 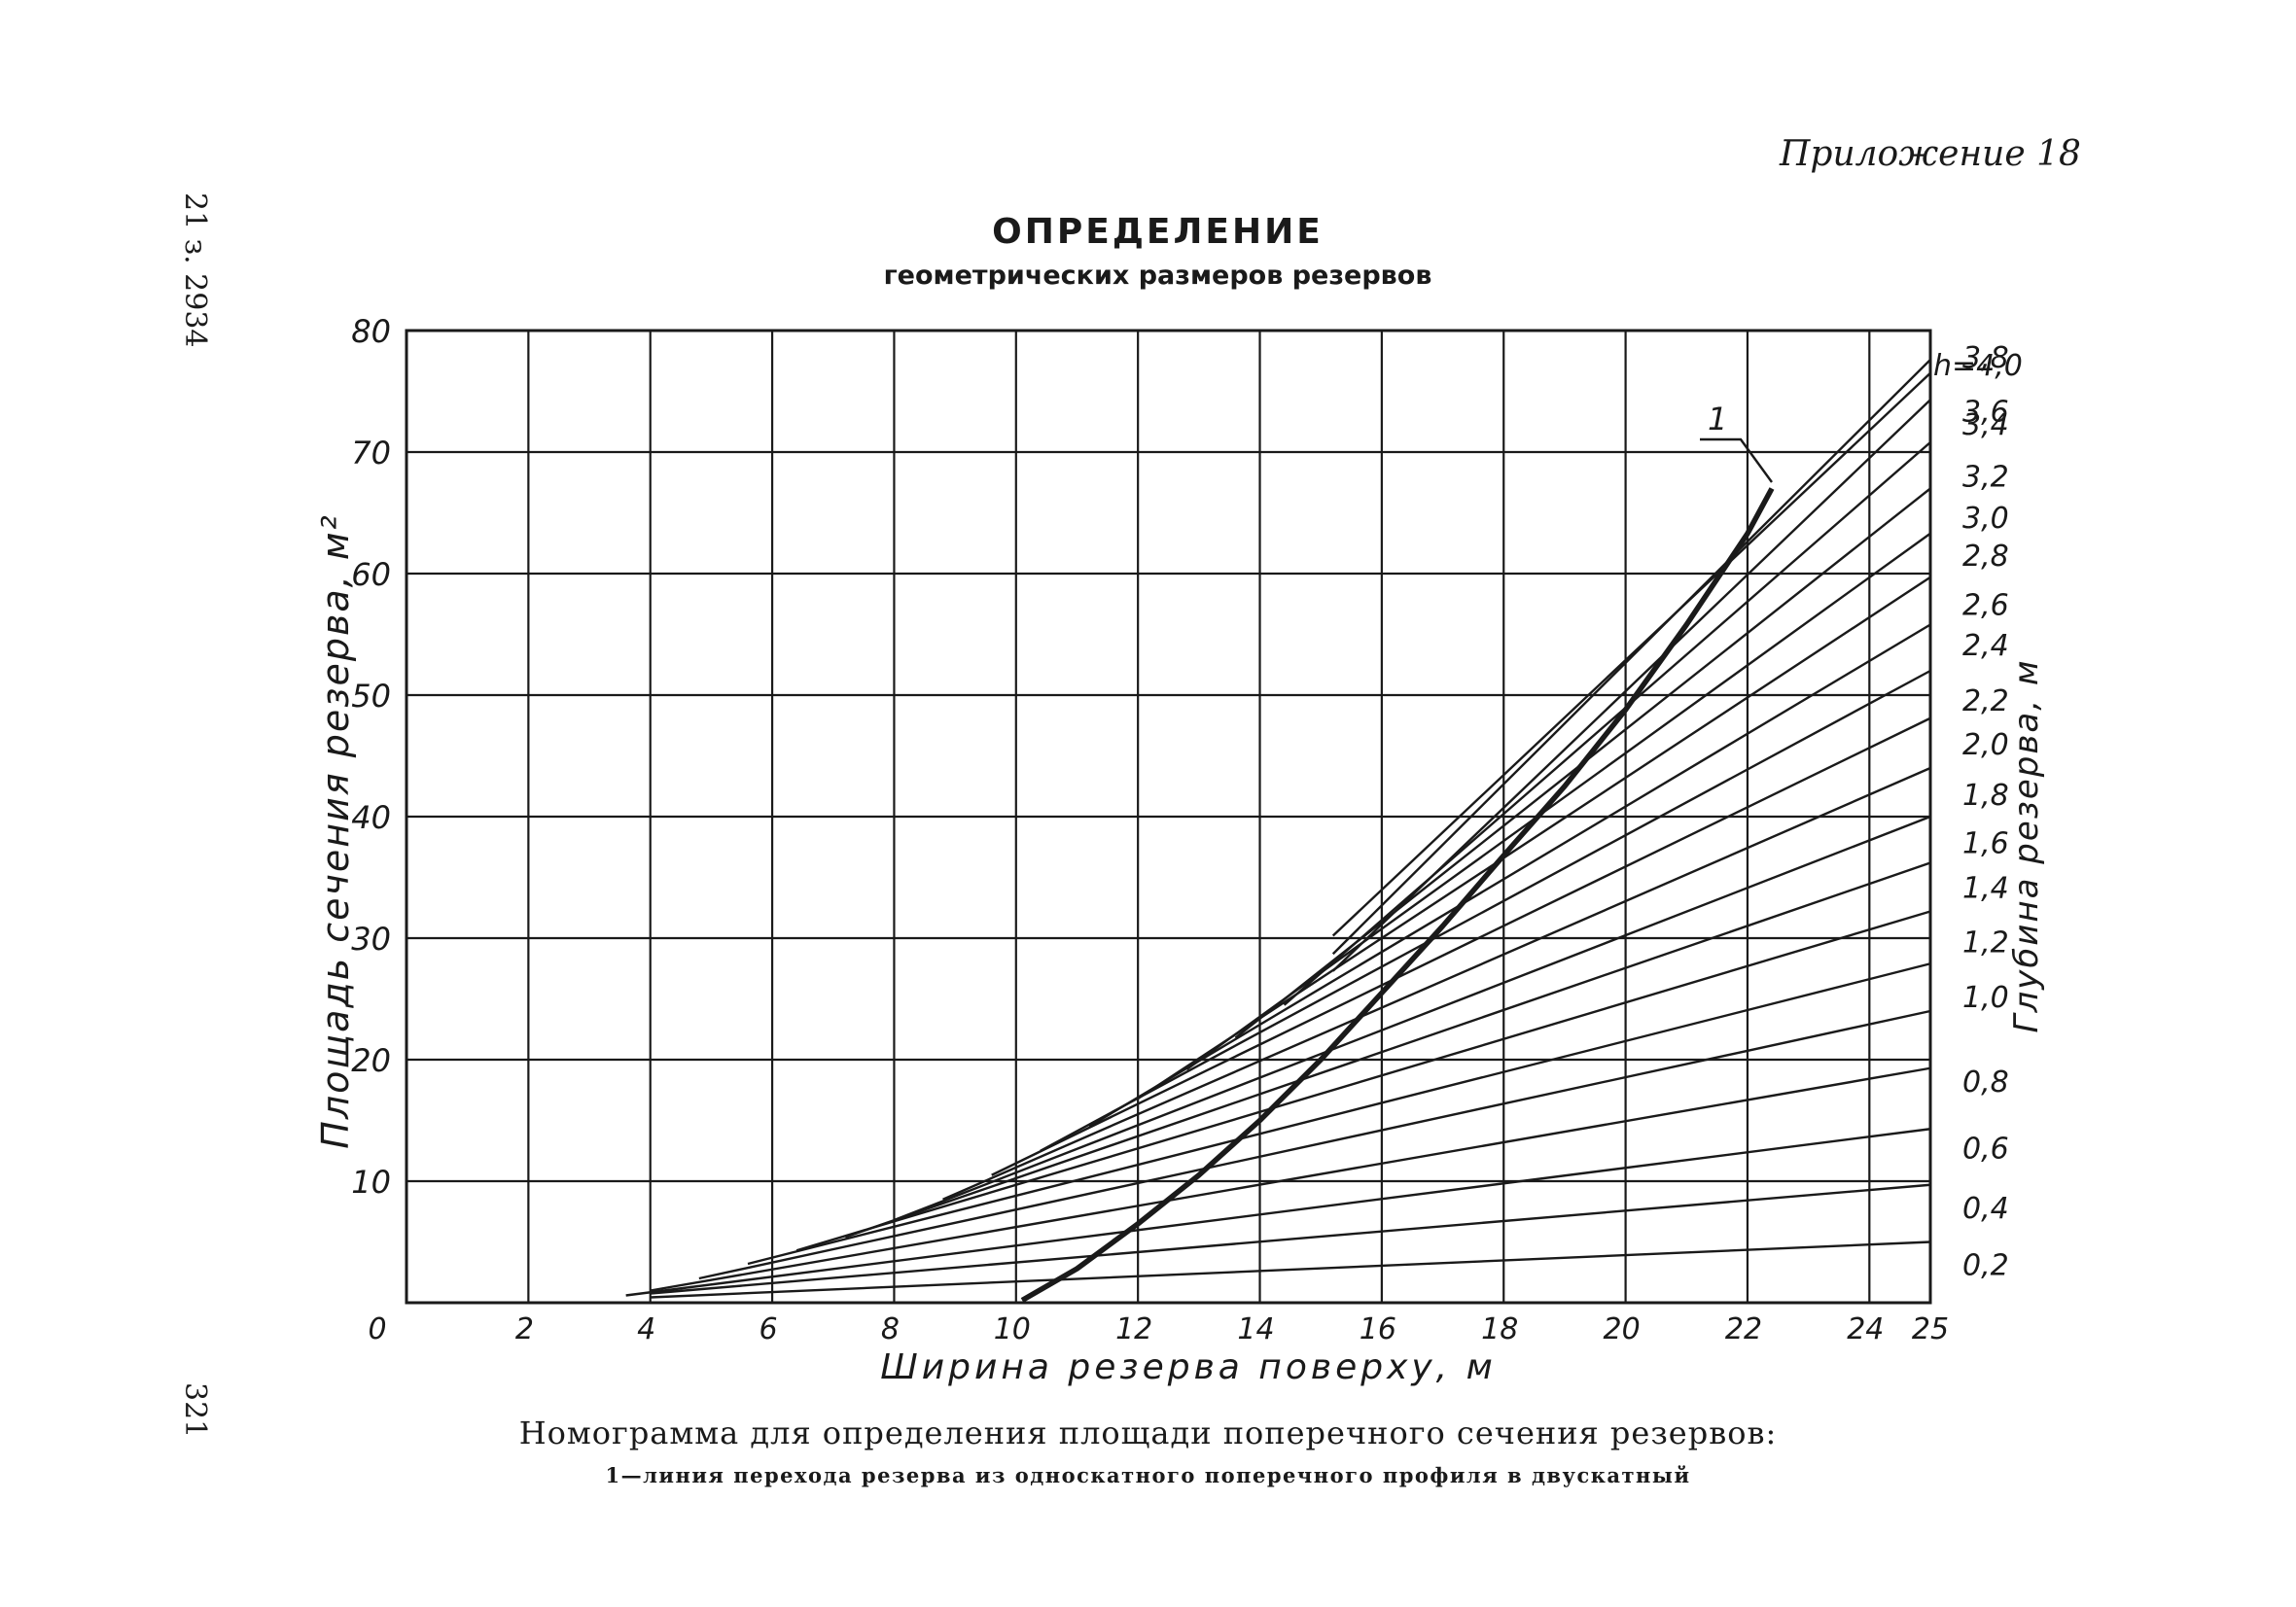 What do you see at coordinates (371, 453) in the screenshot?
I see `y-tick-label: 70` at bounding box center [371, 453].